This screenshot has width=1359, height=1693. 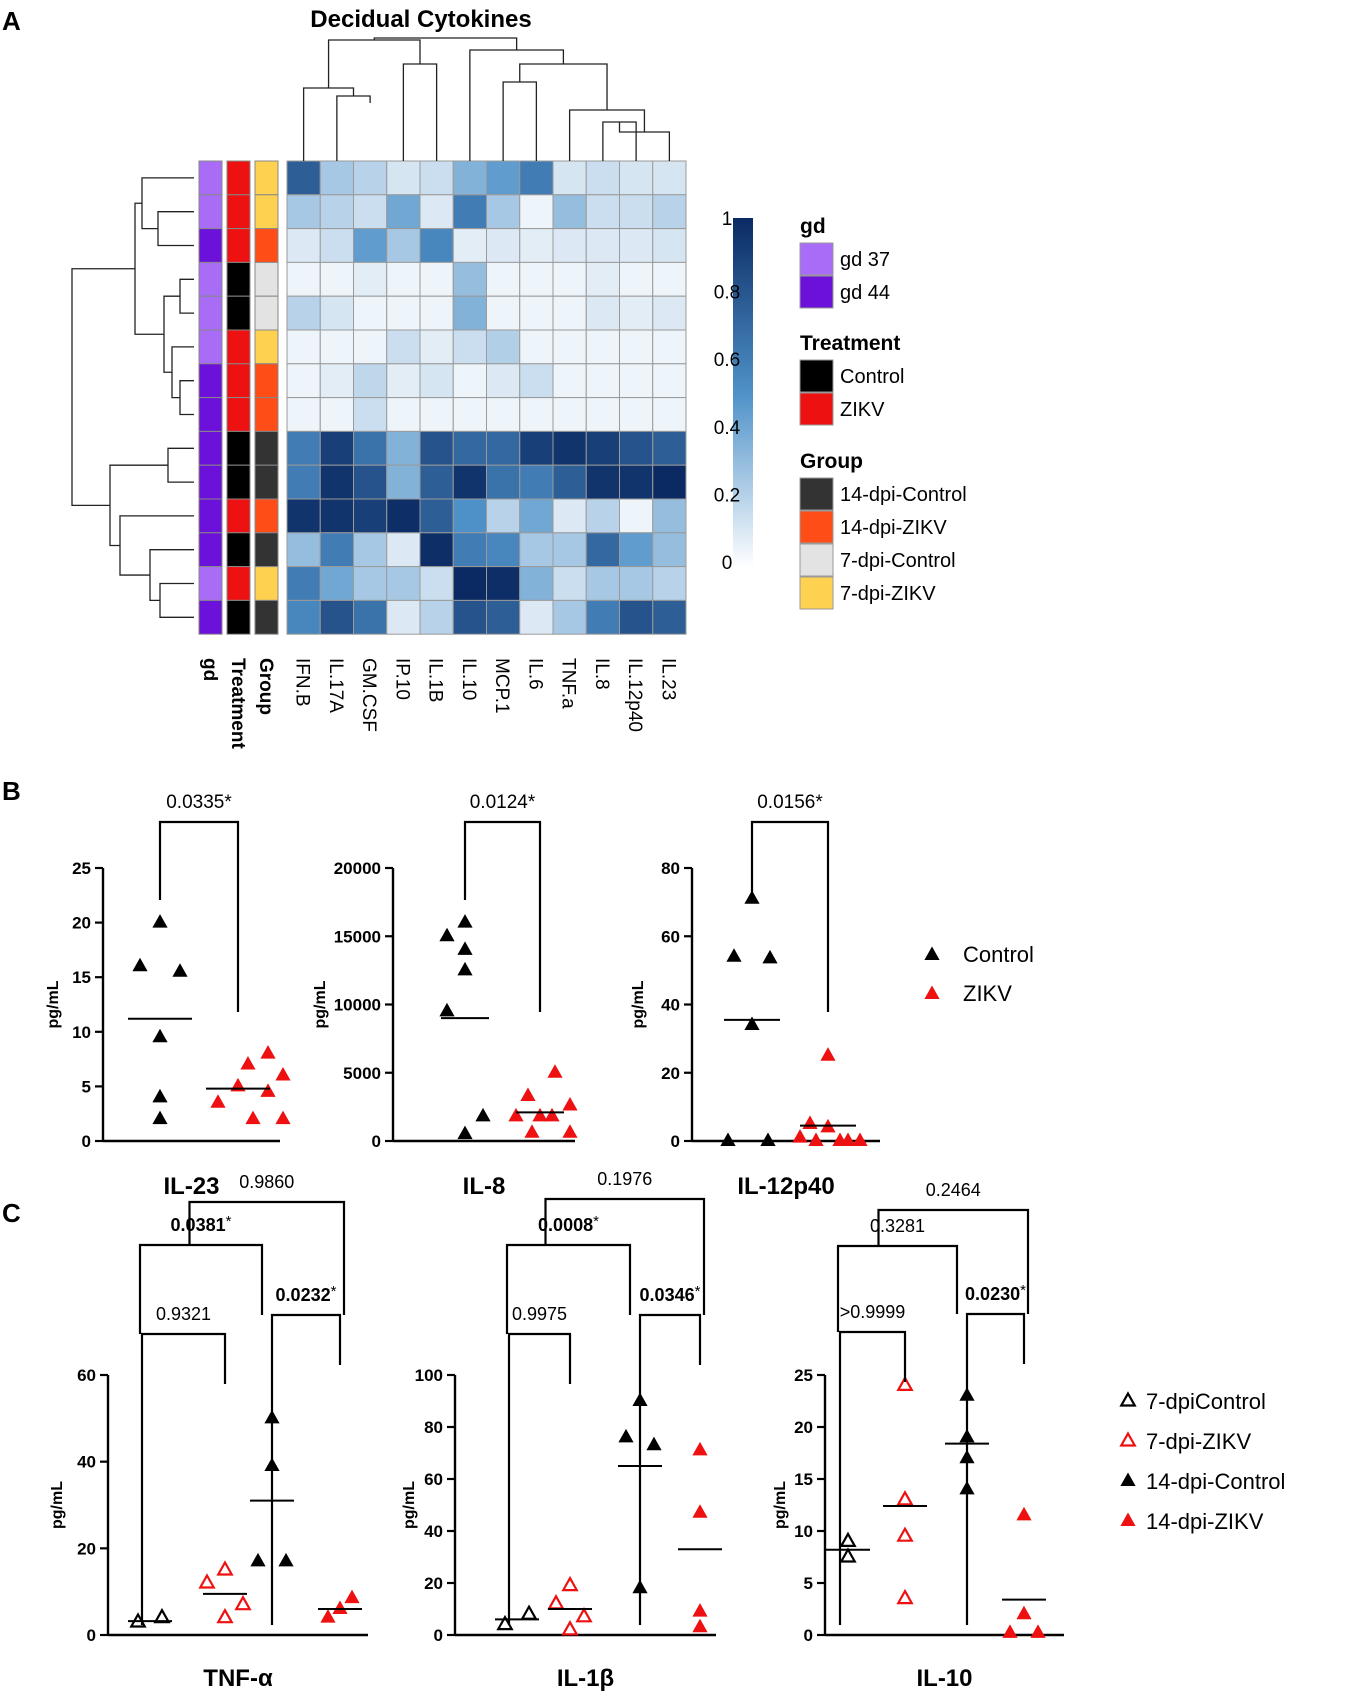 I want to click on heatmap-title: Decidual Cytokines, so click(x=420, y=19).